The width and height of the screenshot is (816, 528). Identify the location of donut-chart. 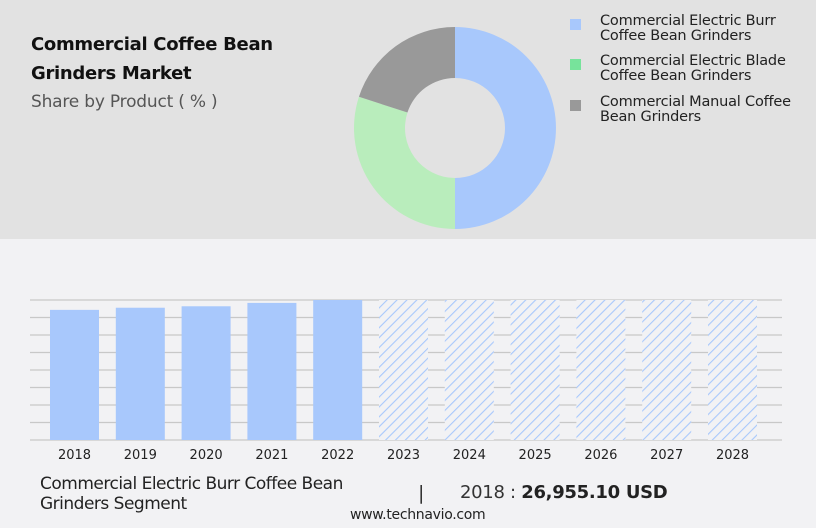
(455, 128).